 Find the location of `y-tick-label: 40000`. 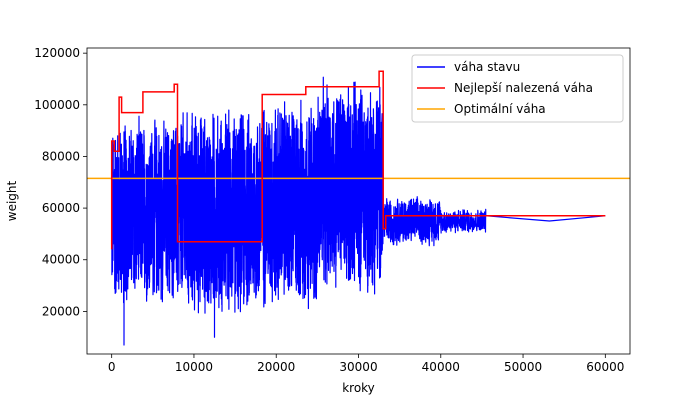

y-tick-label: 40000 is located at coordinates (61, 260).